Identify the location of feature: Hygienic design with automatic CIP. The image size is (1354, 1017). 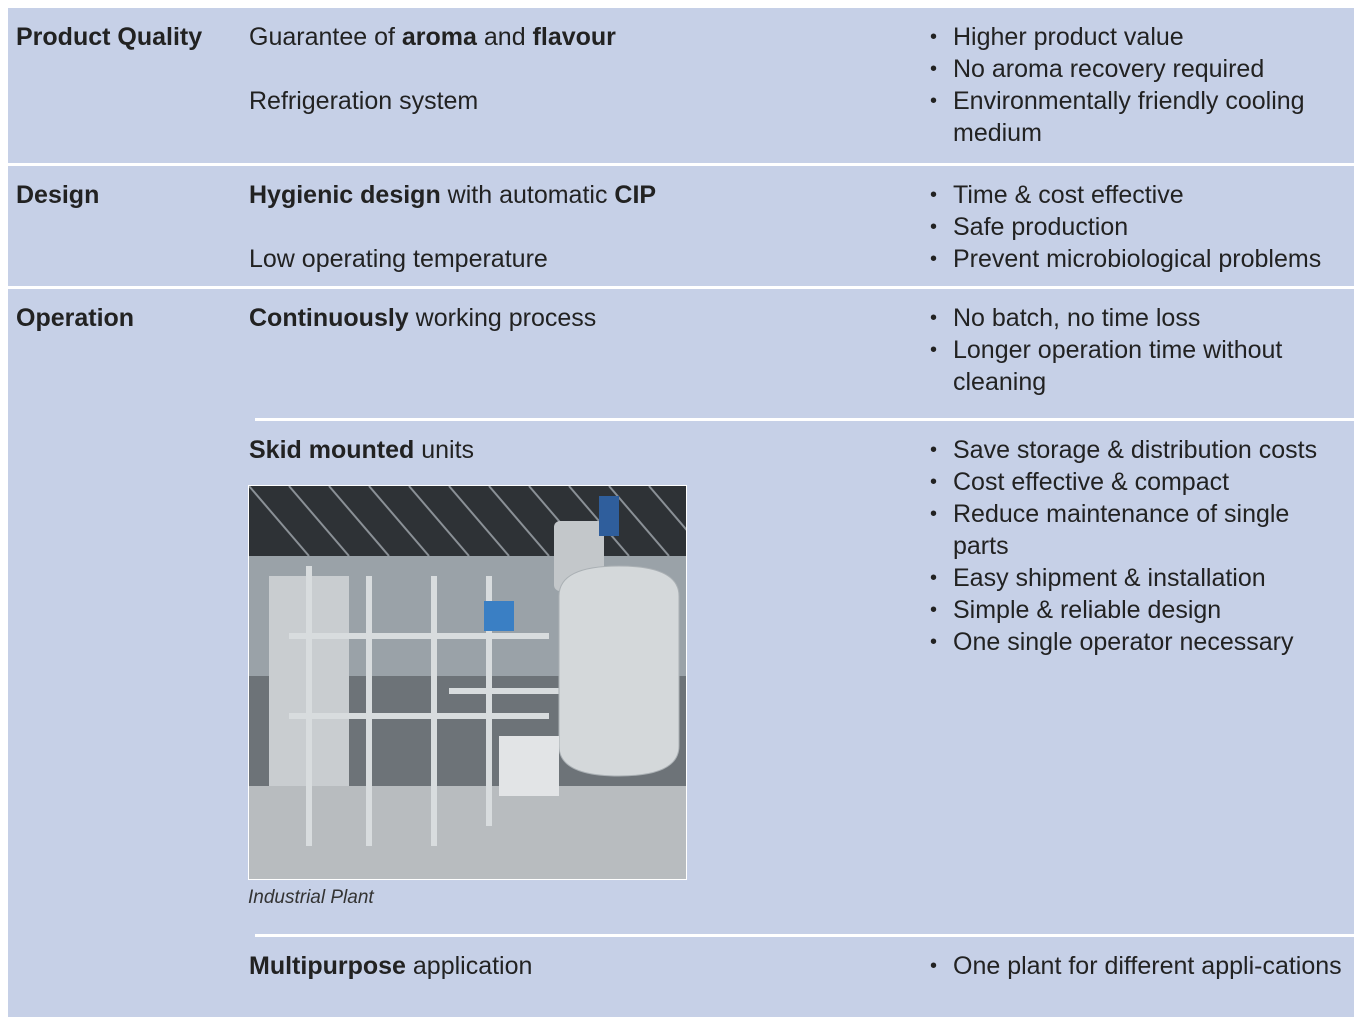
(579, 195).